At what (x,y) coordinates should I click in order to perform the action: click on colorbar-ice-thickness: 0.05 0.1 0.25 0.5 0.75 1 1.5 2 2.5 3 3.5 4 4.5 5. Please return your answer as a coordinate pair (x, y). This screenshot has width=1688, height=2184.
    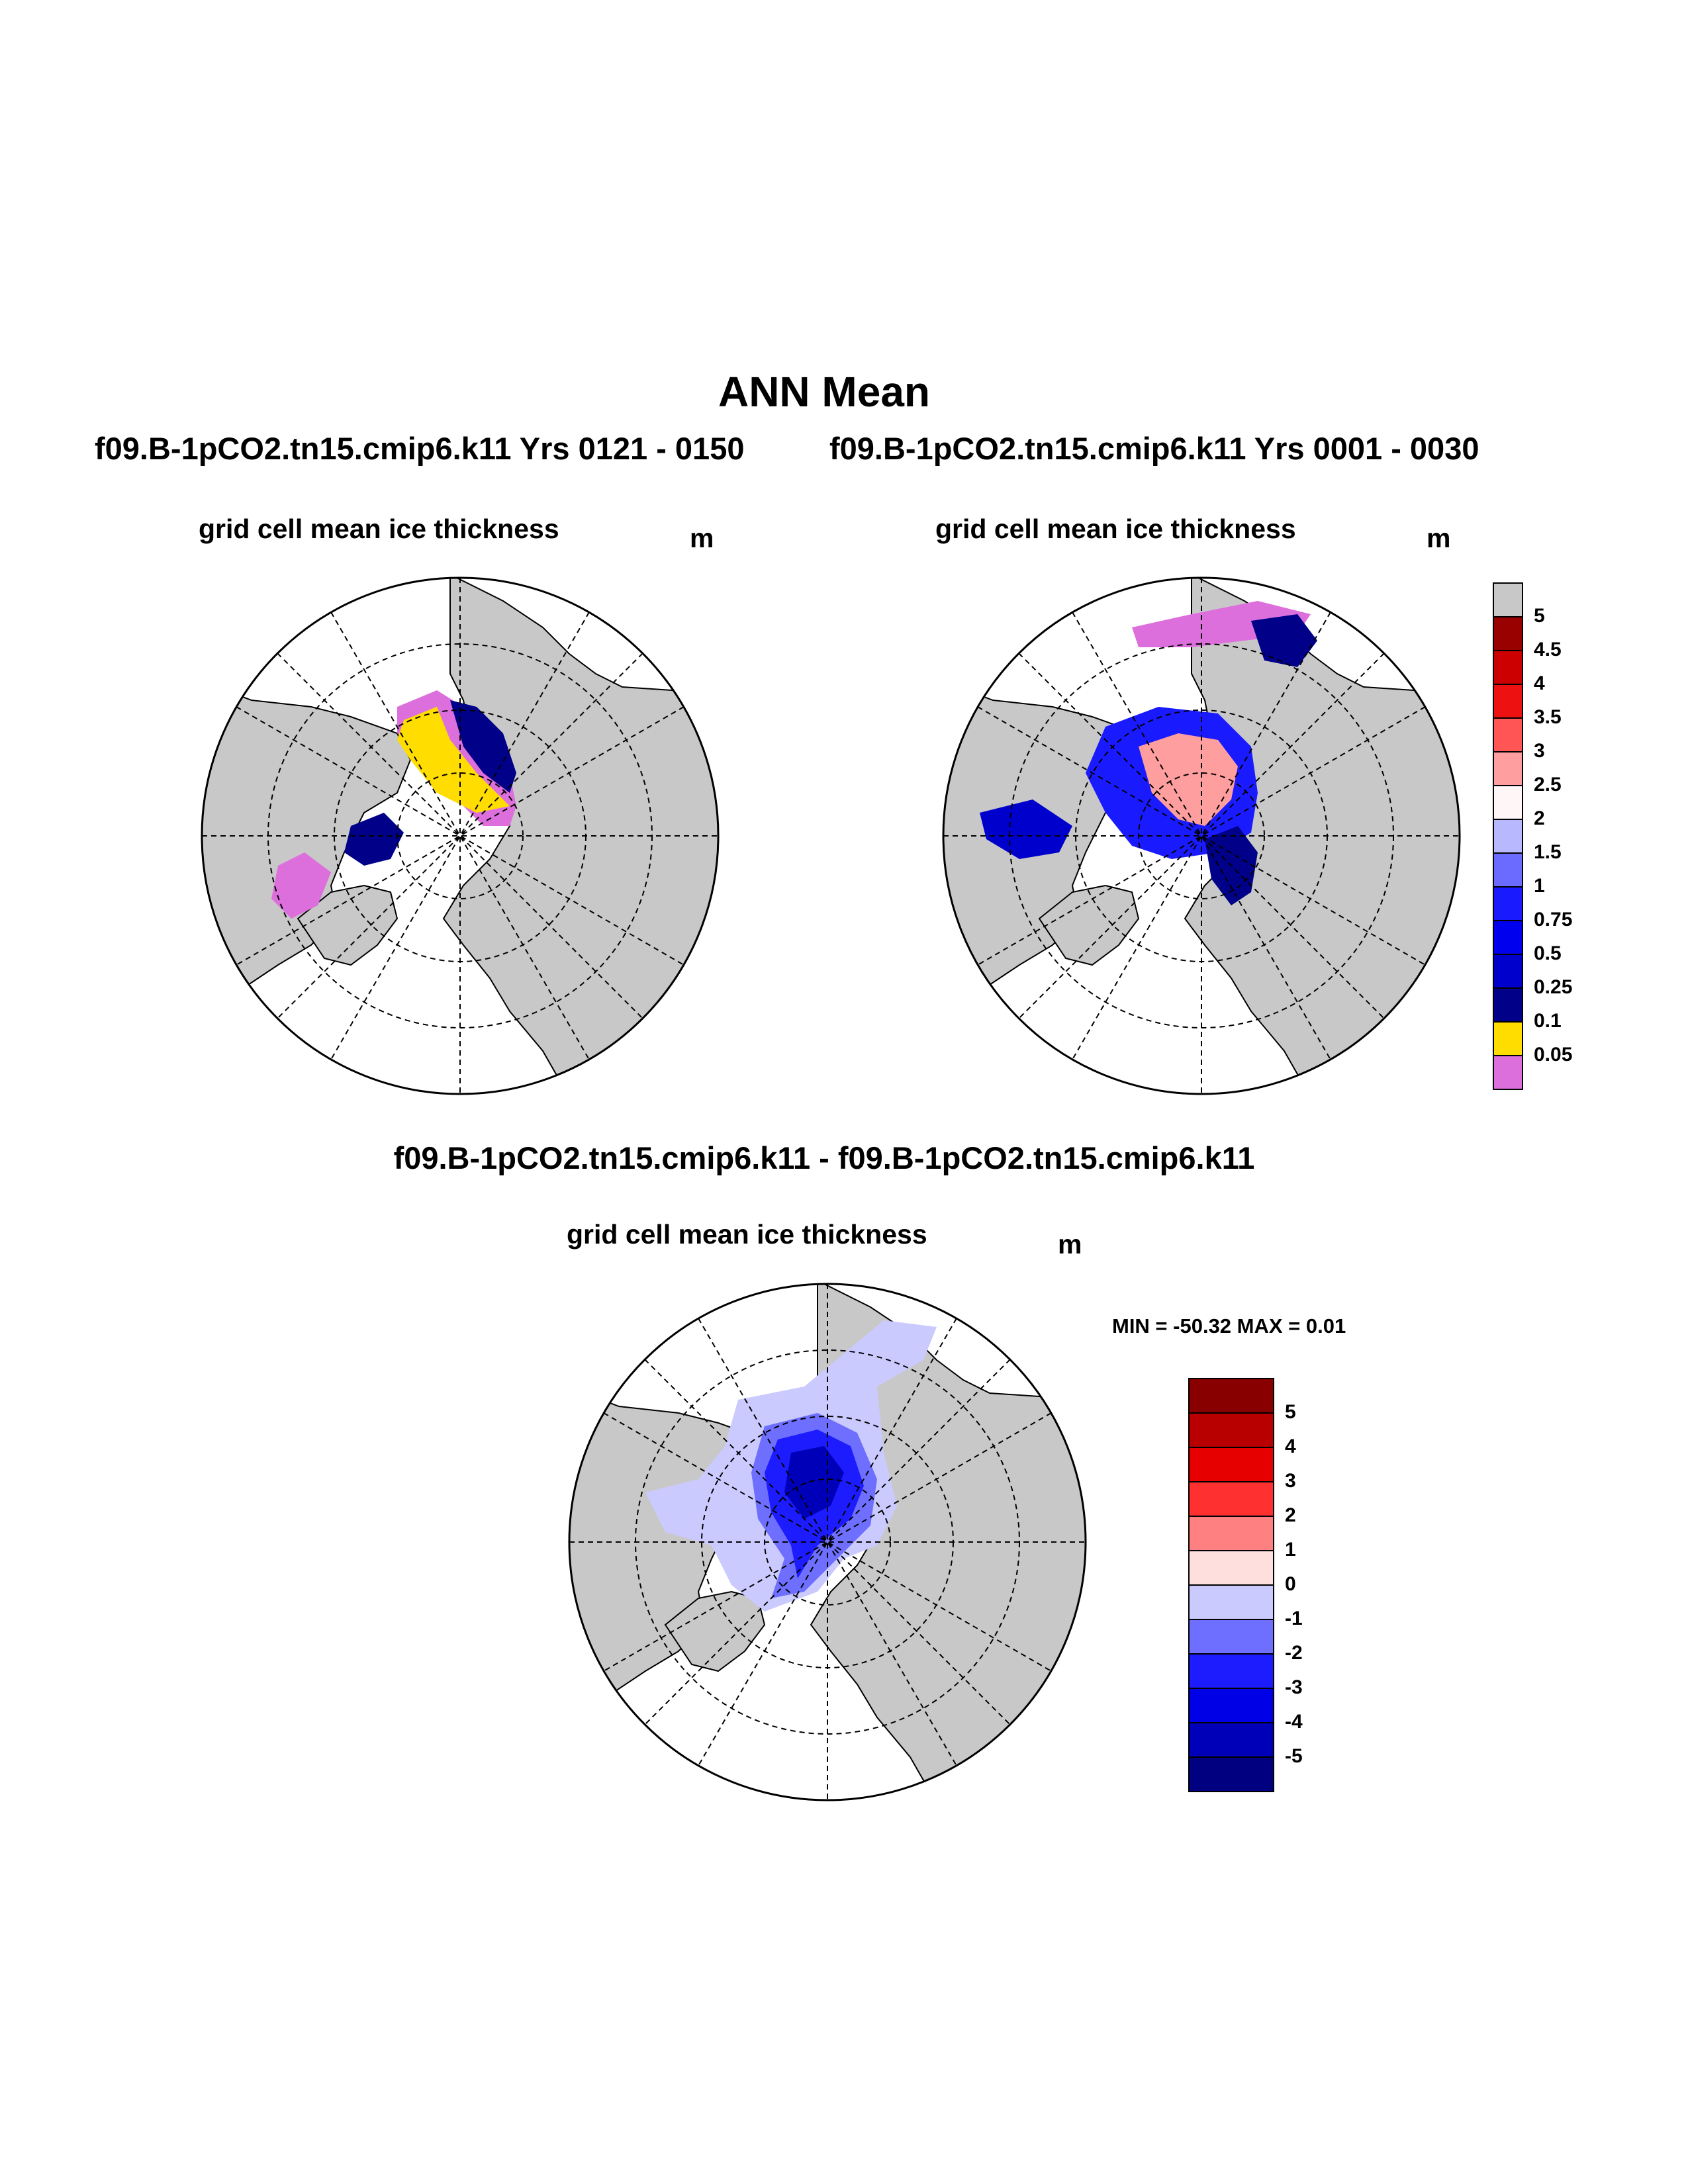
    Looking at the image, I should click on (1559, 840).